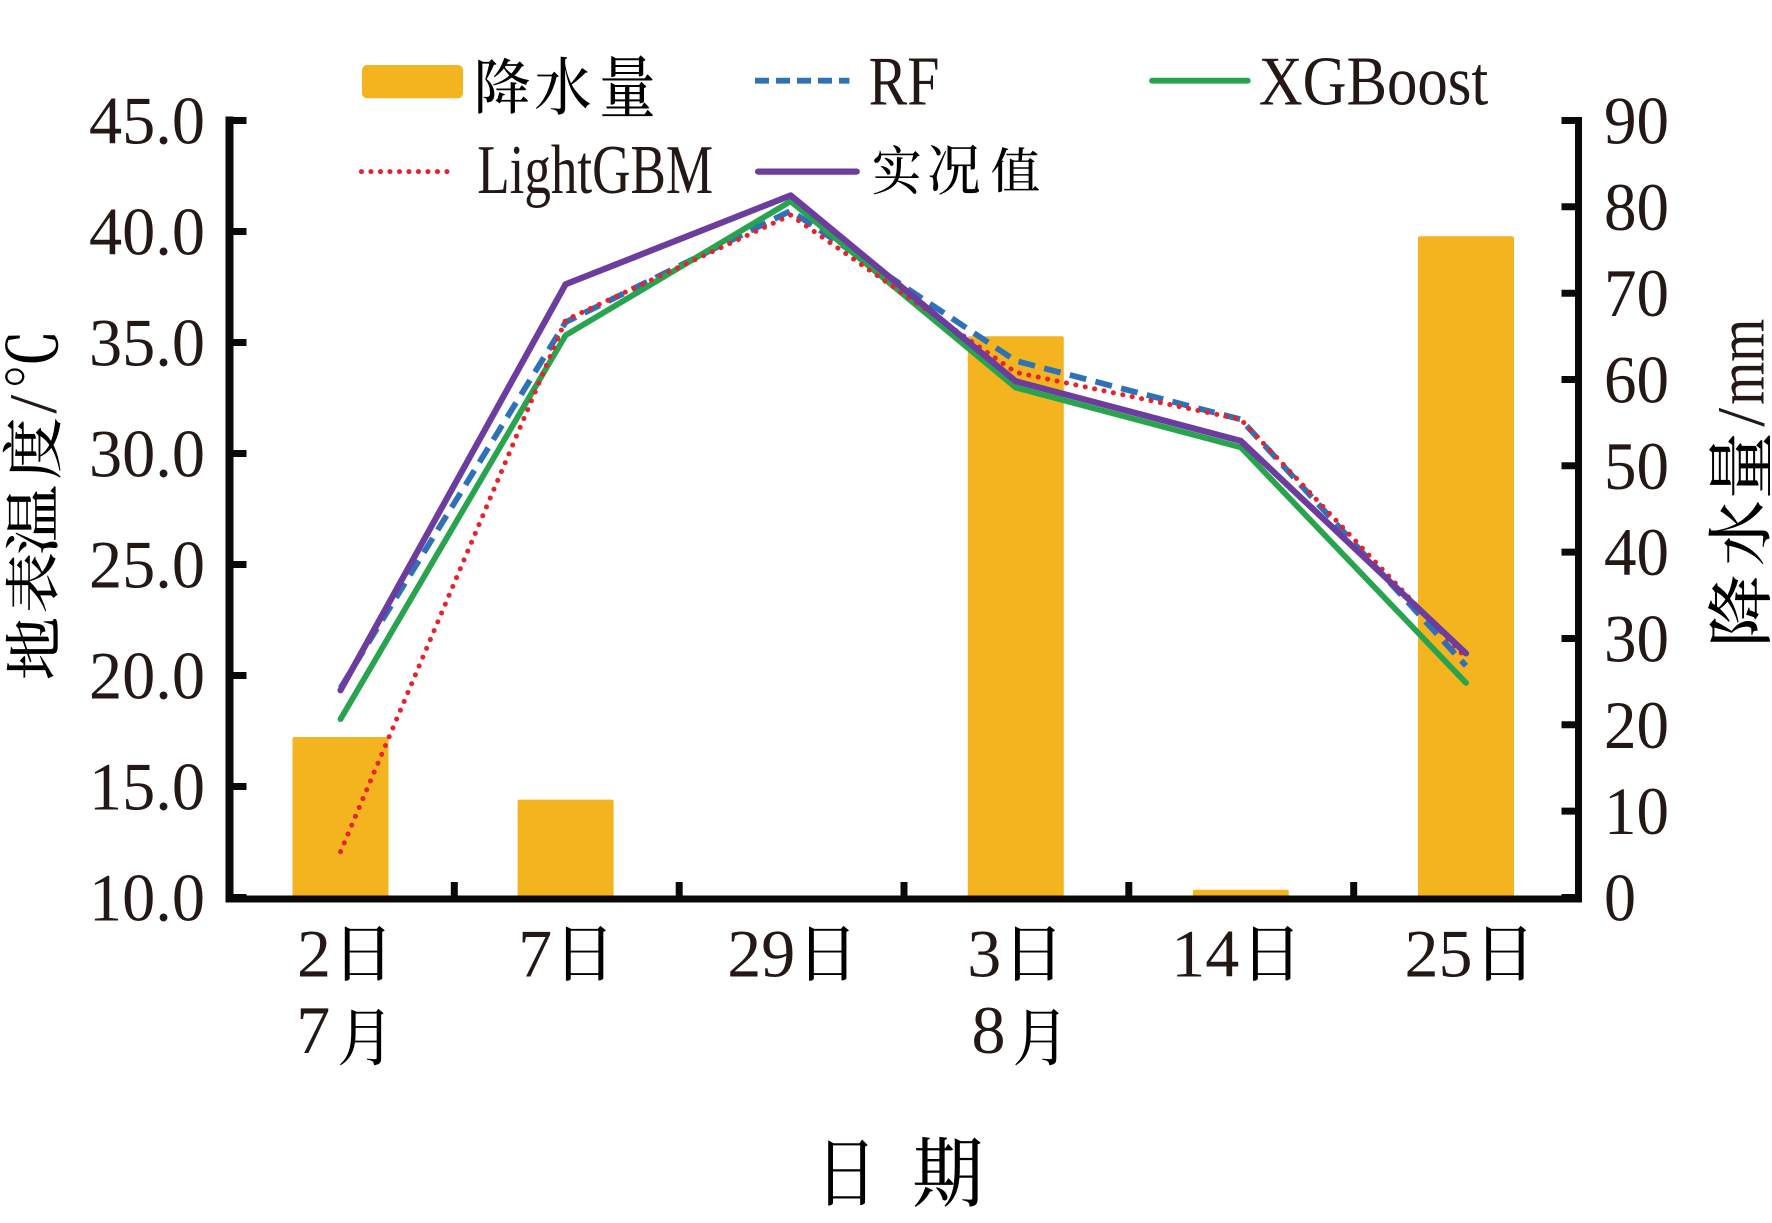 The height and width of the screenshot is (1223, 1772). What do you see at coordinates (904, 81) in the screenshot?
I see `svg-text: RF` at bounding box center [904, 81].